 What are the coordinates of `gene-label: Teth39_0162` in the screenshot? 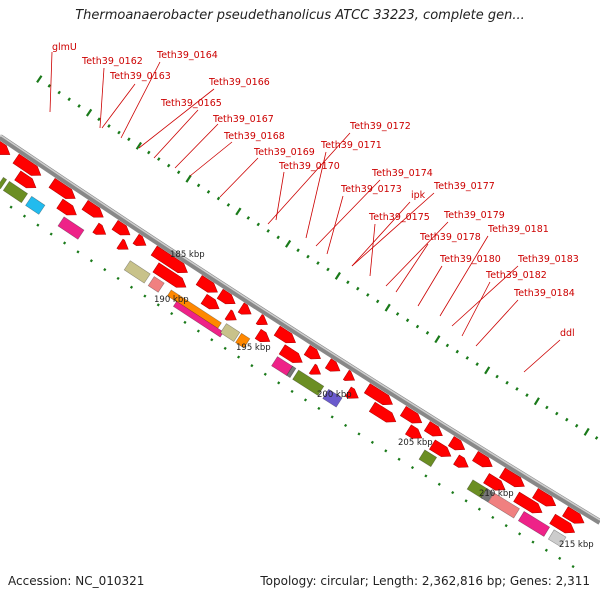 It's located at (112, 61).